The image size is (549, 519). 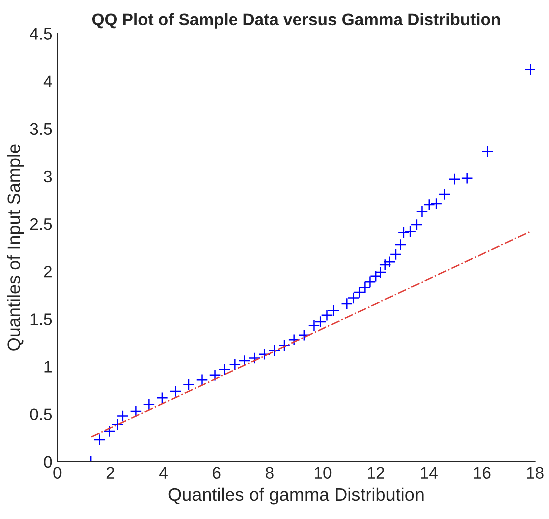 What do you see at coordinates (58, 473) in the screenshot?
I see `x-tick-label: 0` at bounding box center [58, 473].